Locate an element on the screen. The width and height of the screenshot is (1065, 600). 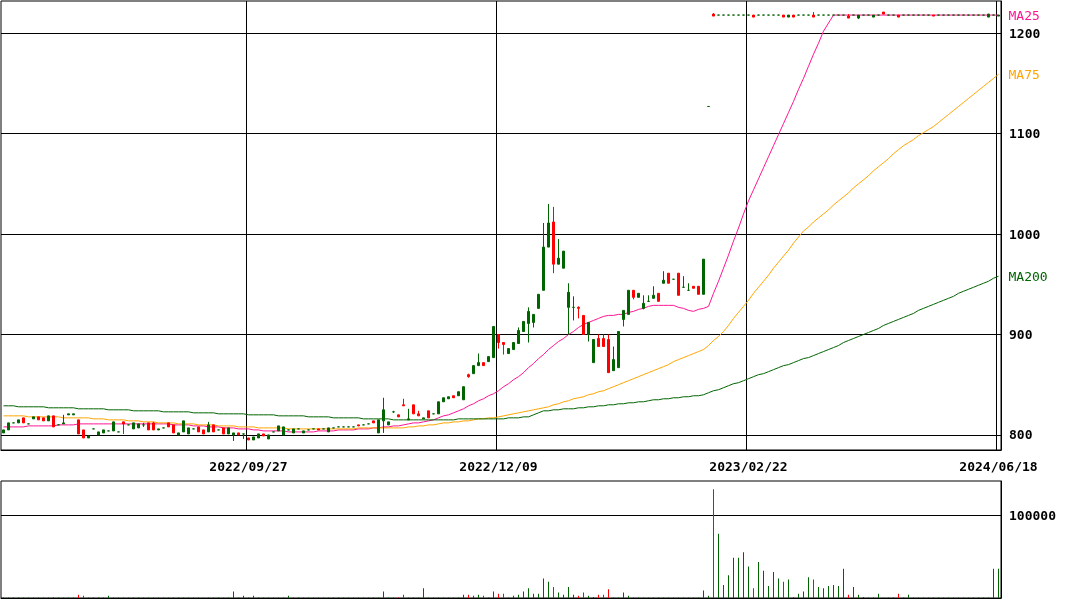
series-label: MA200 is located at coordinates (1028, 276).